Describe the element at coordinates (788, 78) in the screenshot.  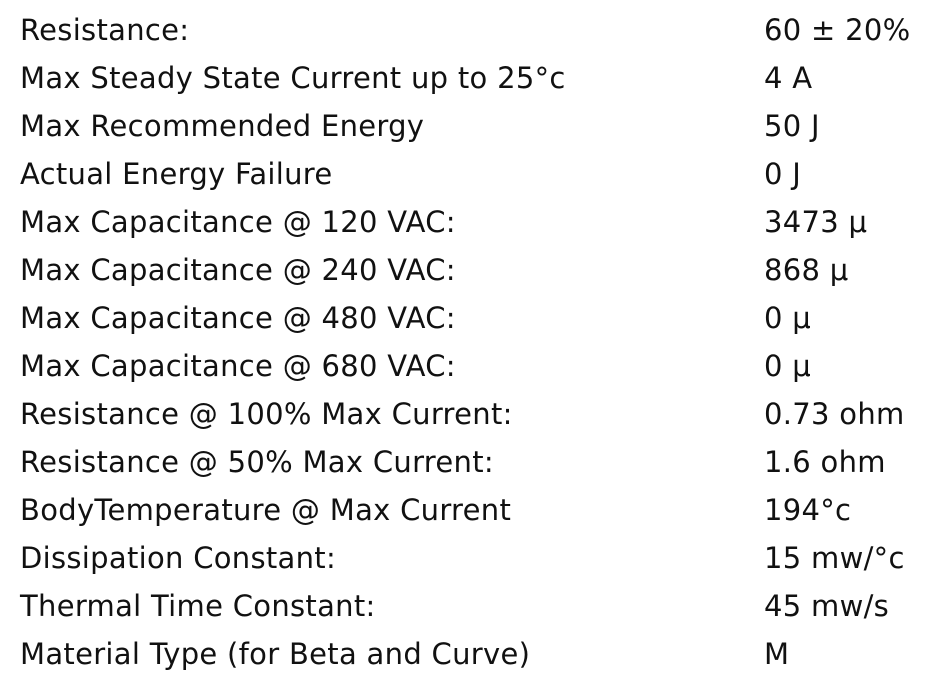
I see `spec-value: 4 A` at that location.